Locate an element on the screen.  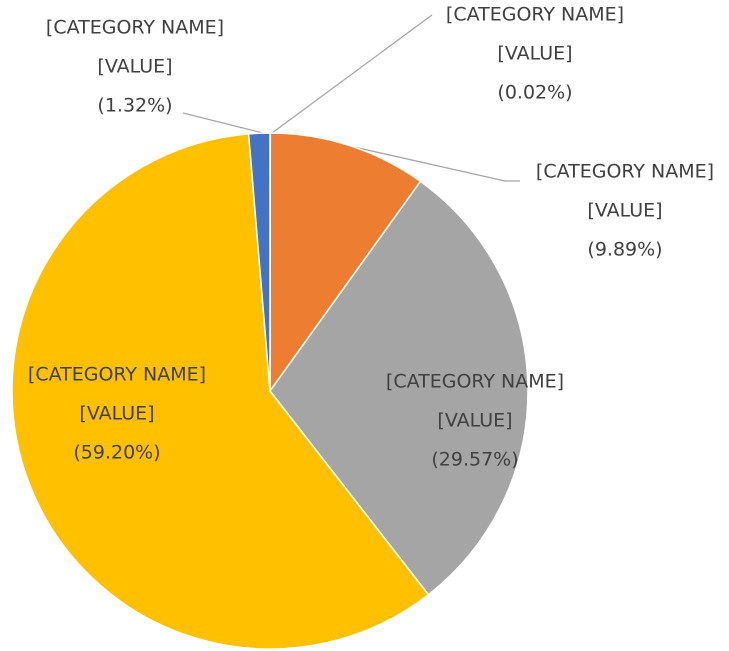
data-label: (0.02%) is located at coordinates (534, 93).